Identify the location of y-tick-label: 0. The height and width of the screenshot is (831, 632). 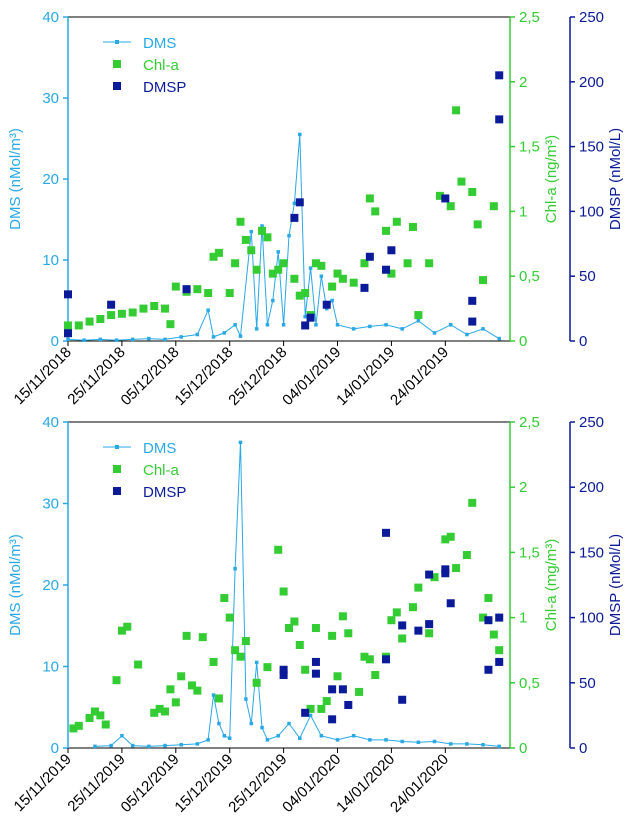
(55, 748).